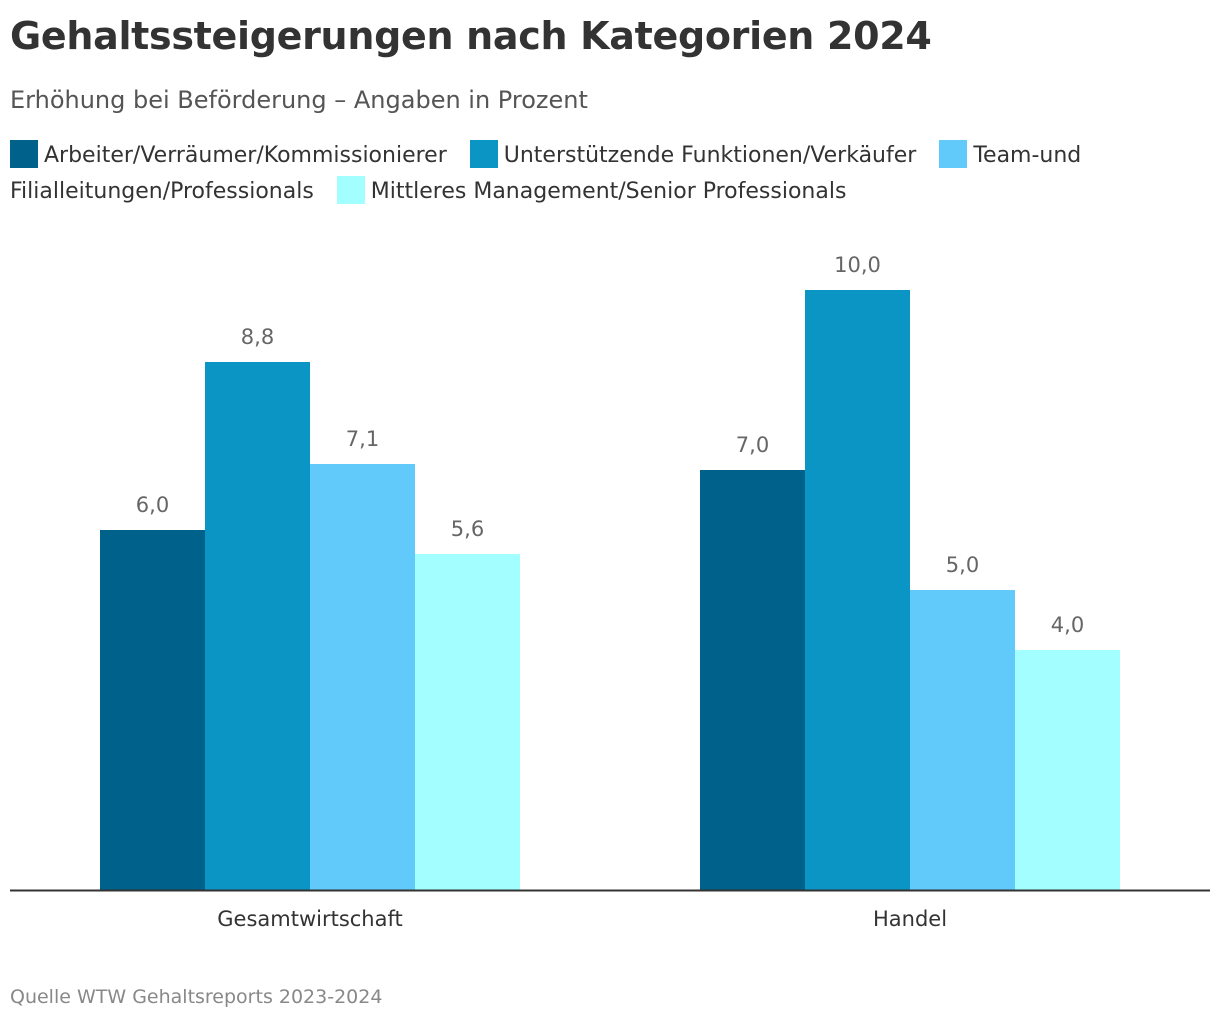  What do you see at coordinates (196, 997) in the screenshot?
I see `source-note: Quelle WTW Gehaltsreports 2023-2024` at bounding box center [196, 997].